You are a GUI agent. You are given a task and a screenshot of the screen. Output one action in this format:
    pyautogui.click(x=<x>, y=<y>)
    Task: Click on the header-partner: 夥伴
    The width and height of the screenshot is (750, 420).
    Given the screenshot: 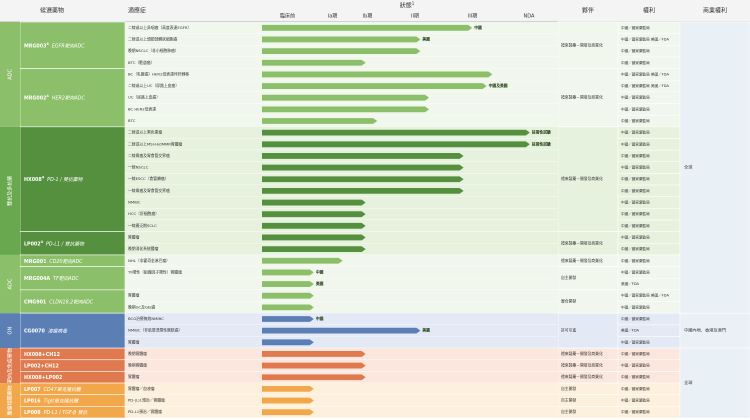 What is the action you would take?
    pyautogui.click(x=588, y=11)
    